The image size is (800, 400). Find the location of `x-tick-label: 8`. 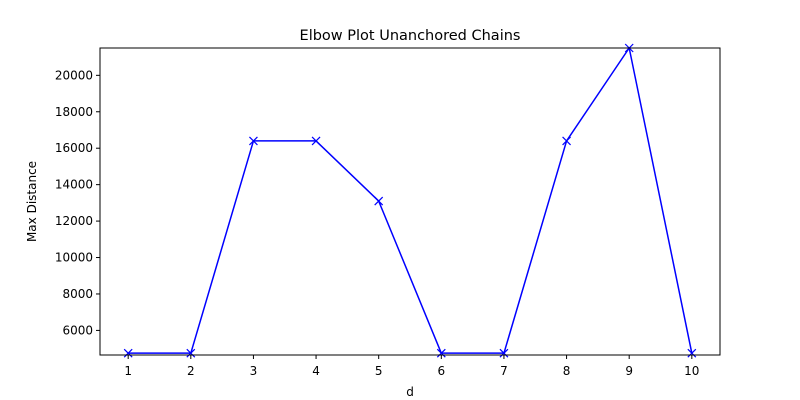

x-tick-label: 8 is located at coordinates (567, 371).